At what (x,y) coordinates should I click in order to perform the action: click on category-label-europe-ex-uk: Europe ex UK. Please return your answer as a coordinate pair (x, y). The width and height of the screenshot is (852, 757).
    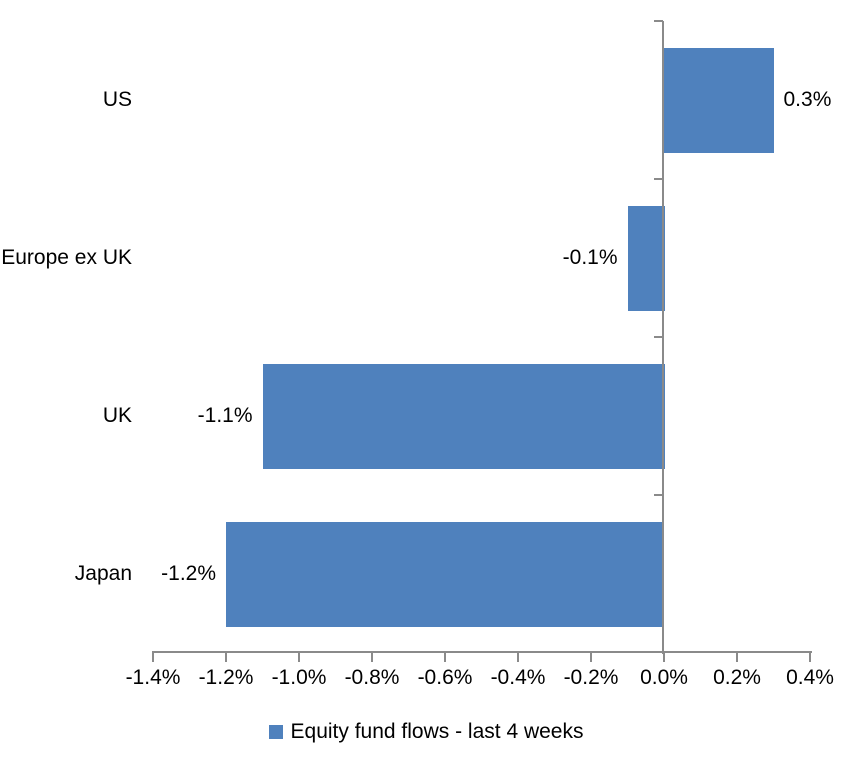
    Looking at the image, I should click on (66, 257).